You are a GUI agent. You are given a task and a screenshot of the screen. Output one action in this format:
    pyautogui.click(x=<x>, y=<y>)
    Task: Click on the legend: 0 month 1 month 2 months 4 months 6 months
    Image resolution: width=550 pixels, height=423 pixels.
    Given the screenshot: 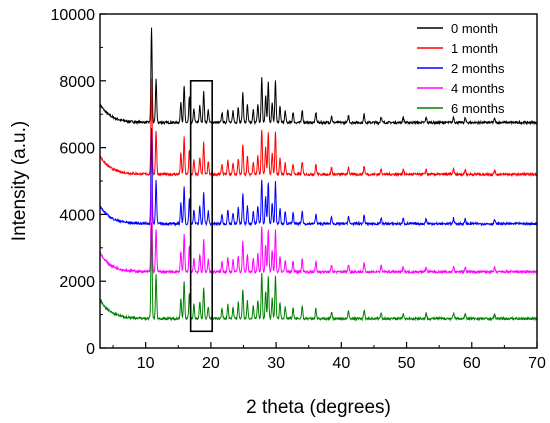 What is the action you would take?
    pyautogui.click(x=461, y=68)
    